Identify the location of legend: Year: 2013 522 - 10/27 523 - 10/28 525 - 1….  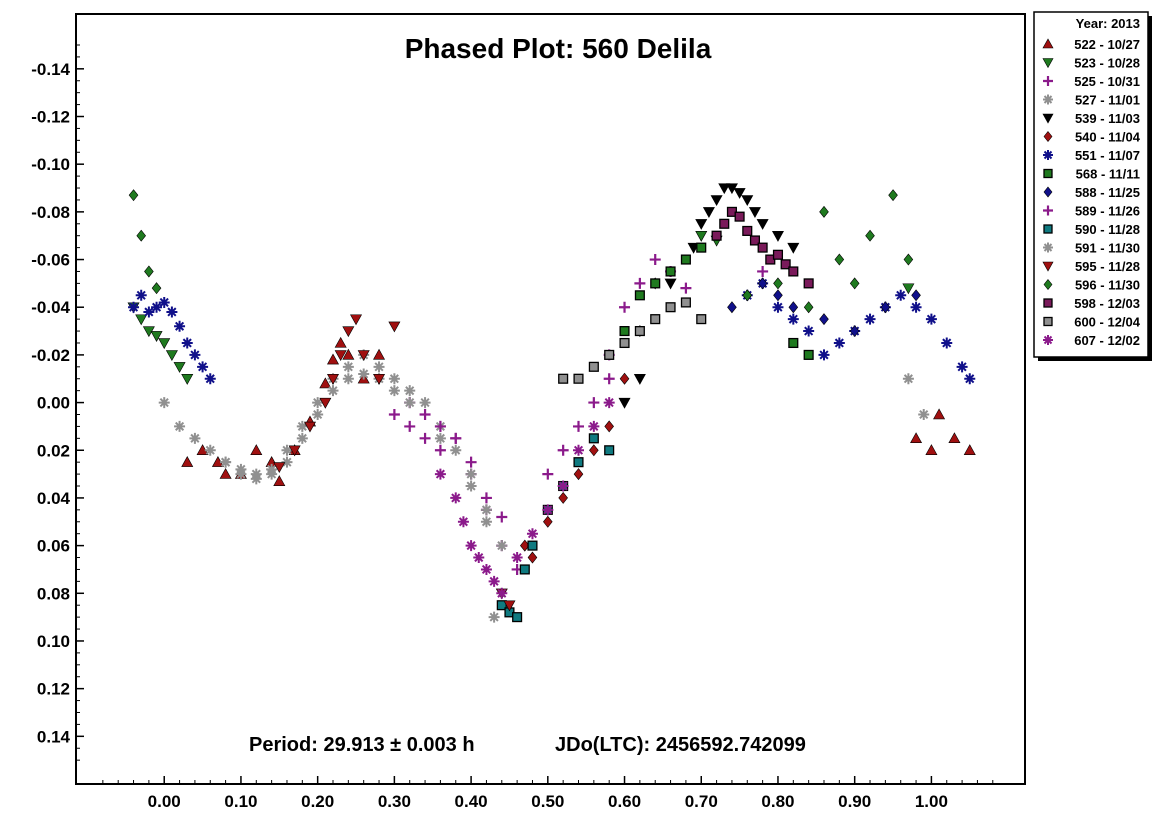
(1092, 186).